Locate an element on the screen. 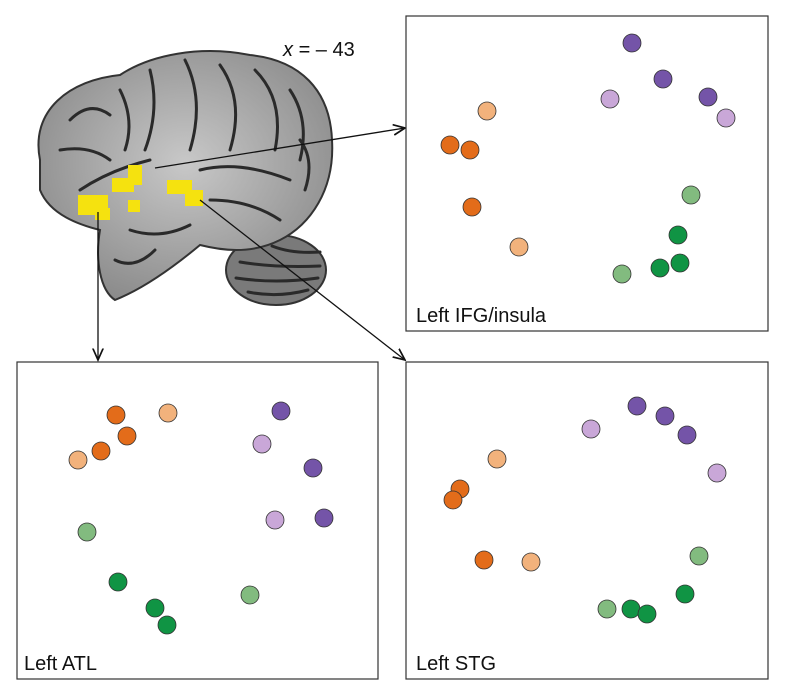 The width and height of the screenshot is (786, 697). panel-label: Left IFG/insula is located at coordinates (481, 316).